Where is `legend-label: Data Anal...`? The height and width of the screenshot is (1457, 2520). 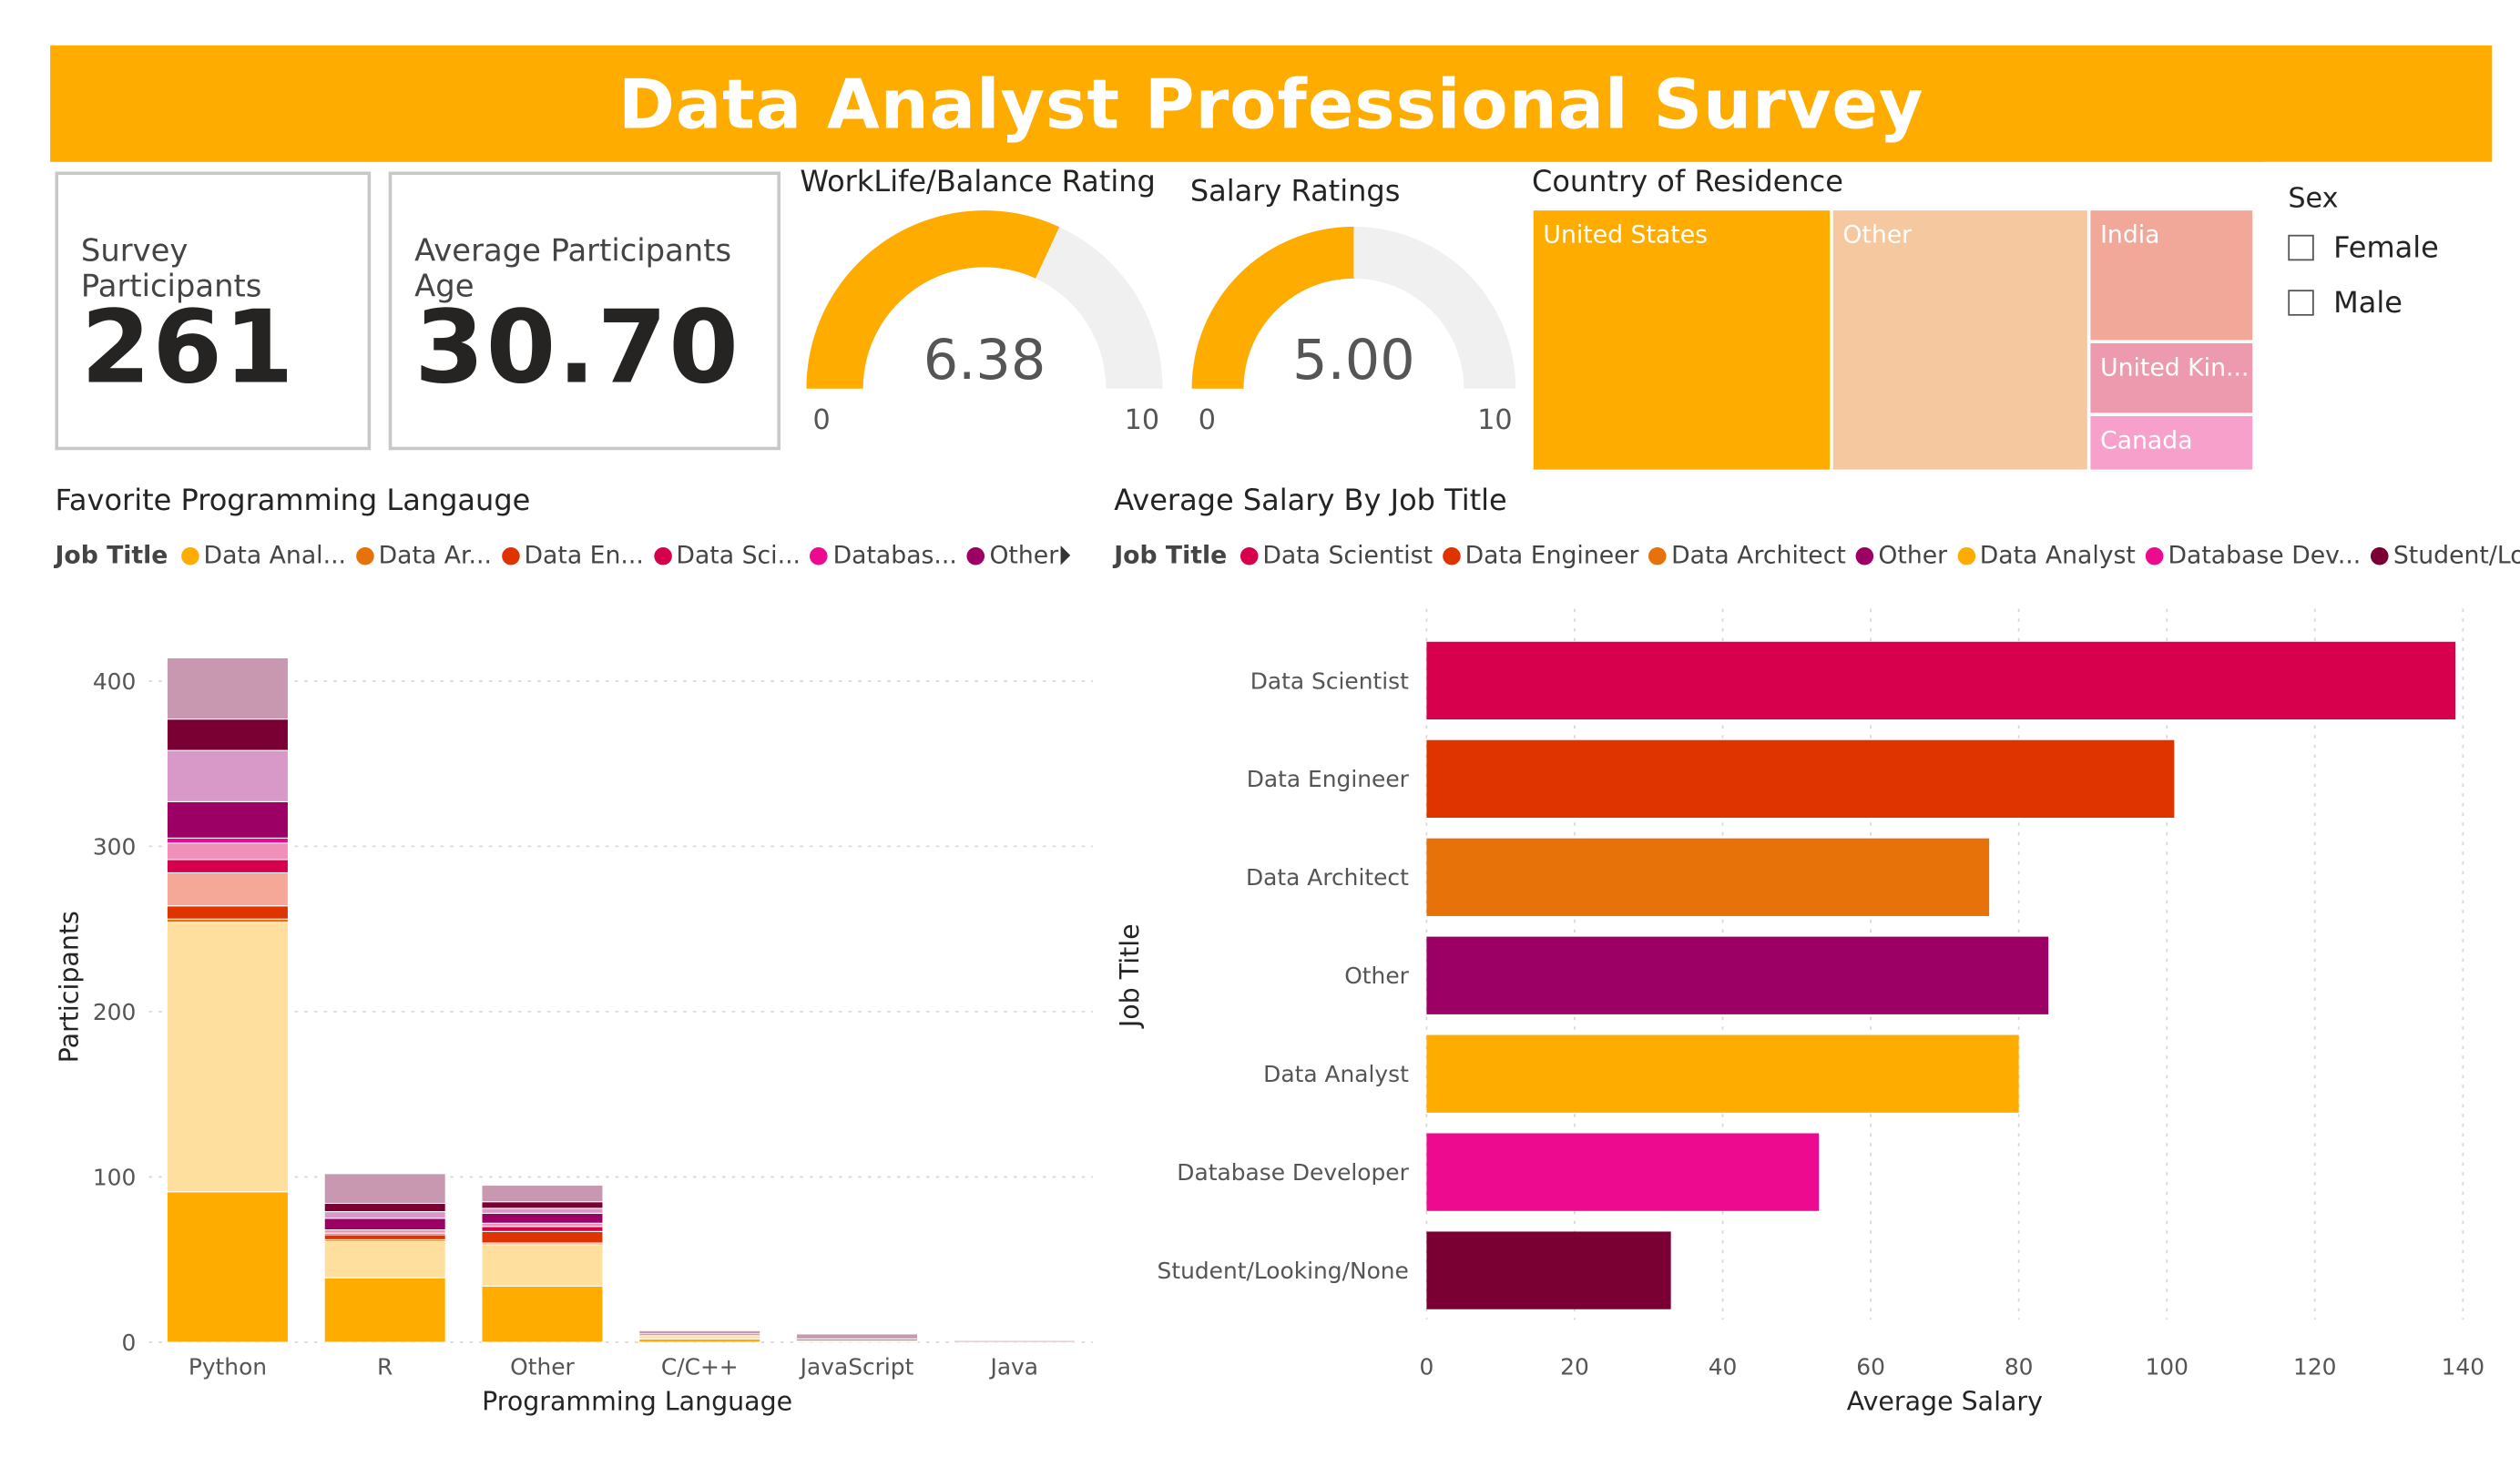
legend-label: Data Anal... is located at coordinates (275, 555).